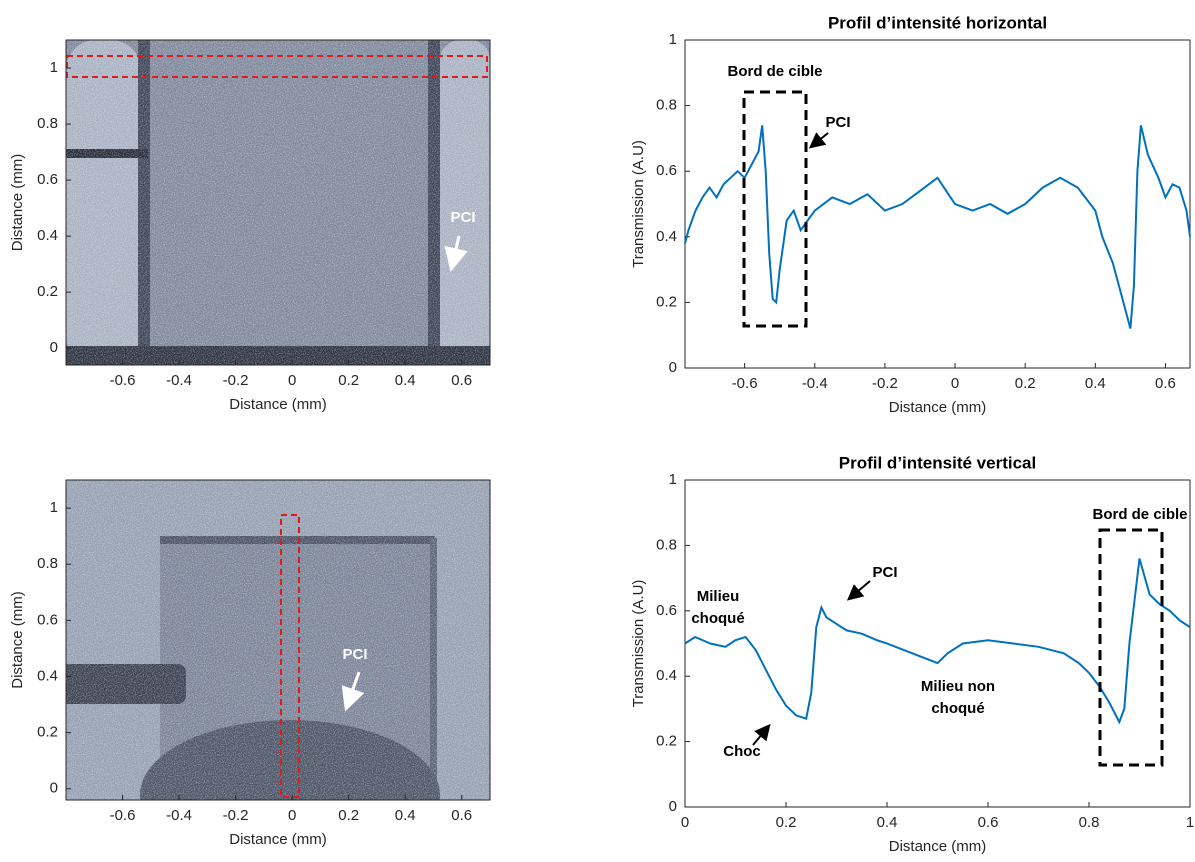 This screenshot has width=1195, height=862. Describe the element at coordinates (718, 596) in the screenshot. I see `annotation: Milieu` at that location.